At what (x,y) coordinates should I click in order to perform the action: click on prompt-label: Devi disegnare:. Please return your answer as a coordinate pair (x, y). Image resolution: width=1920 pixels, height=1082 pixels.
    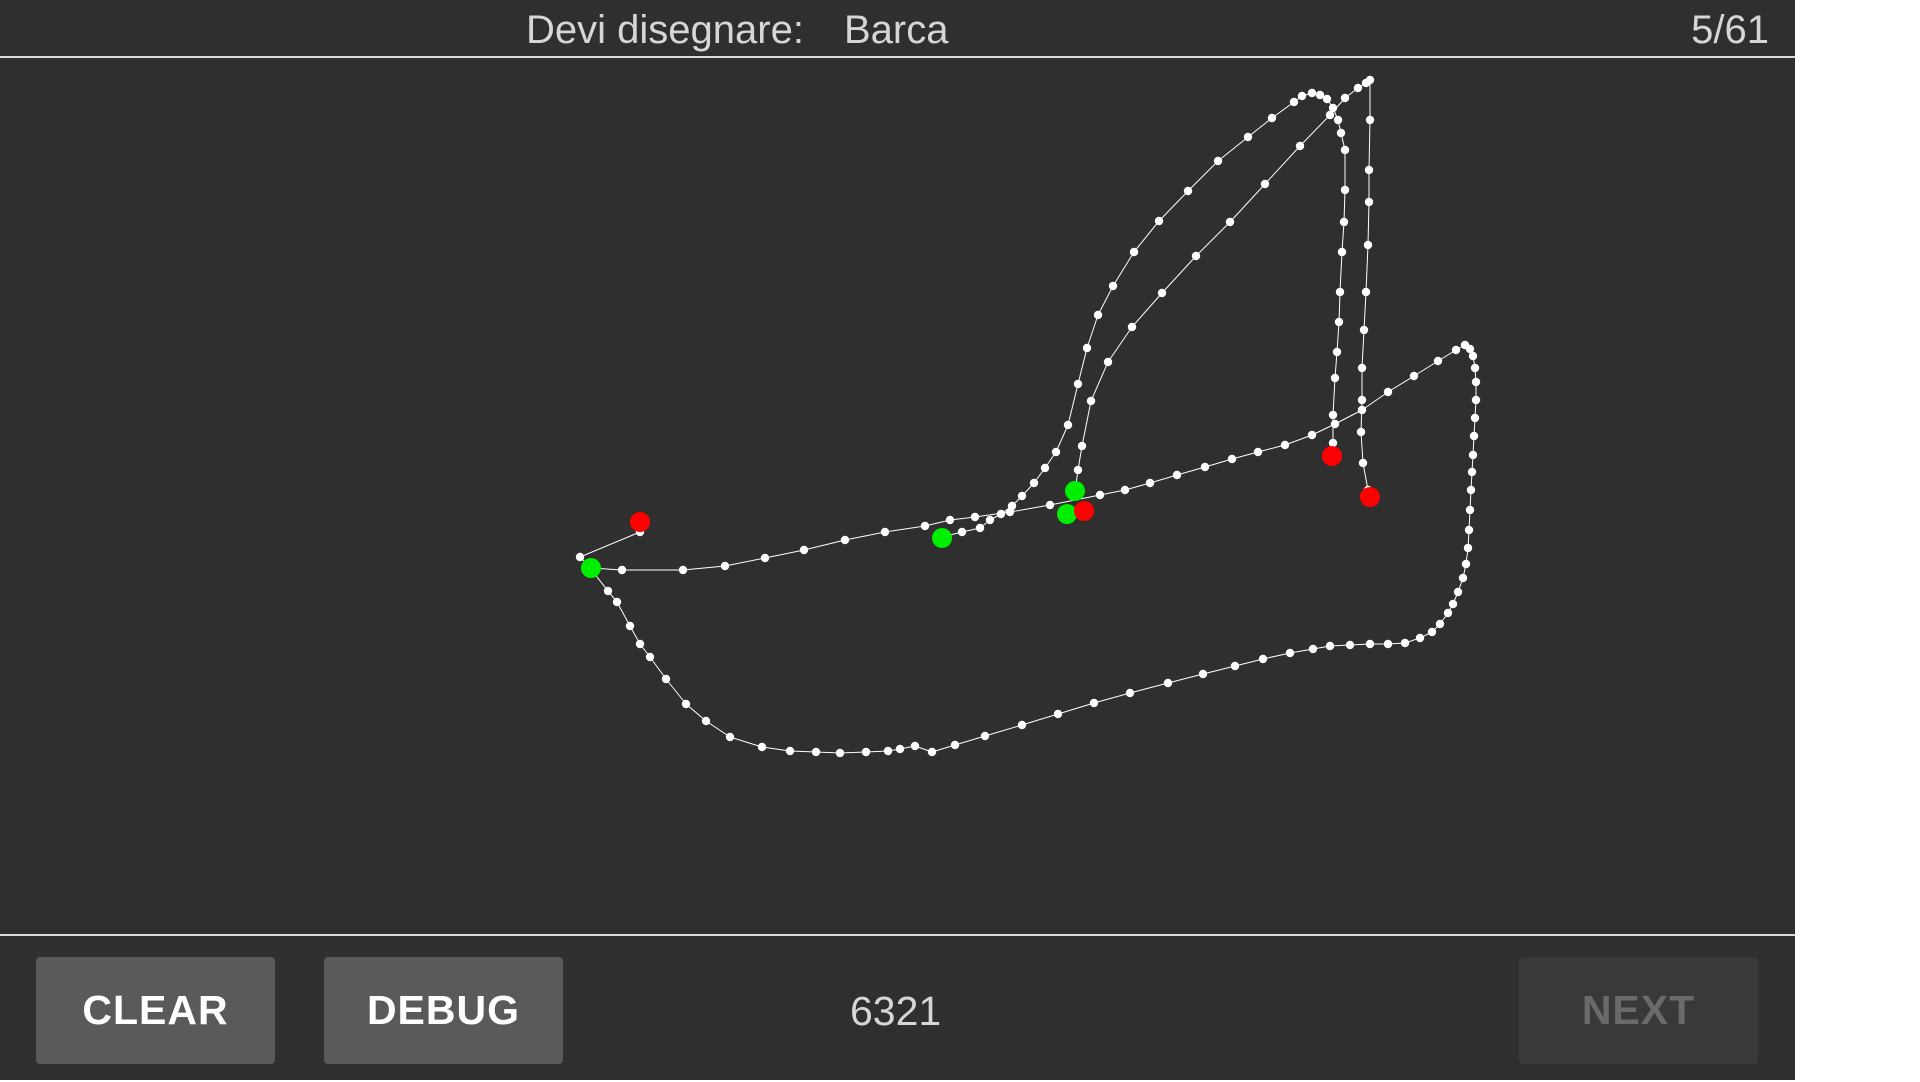
    Looking at the image, I should click on (665, 30).